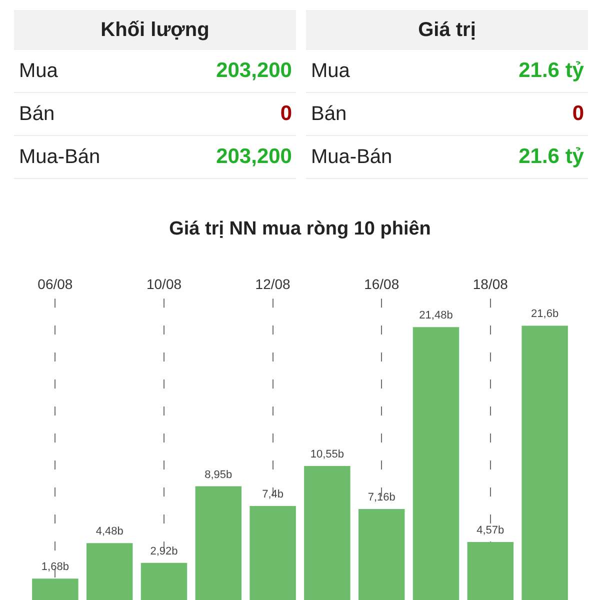  What do you see at coordinates (55, 567) in the screenshot?
I see `data-label: 1,68b` at bounding box center [55, 567].